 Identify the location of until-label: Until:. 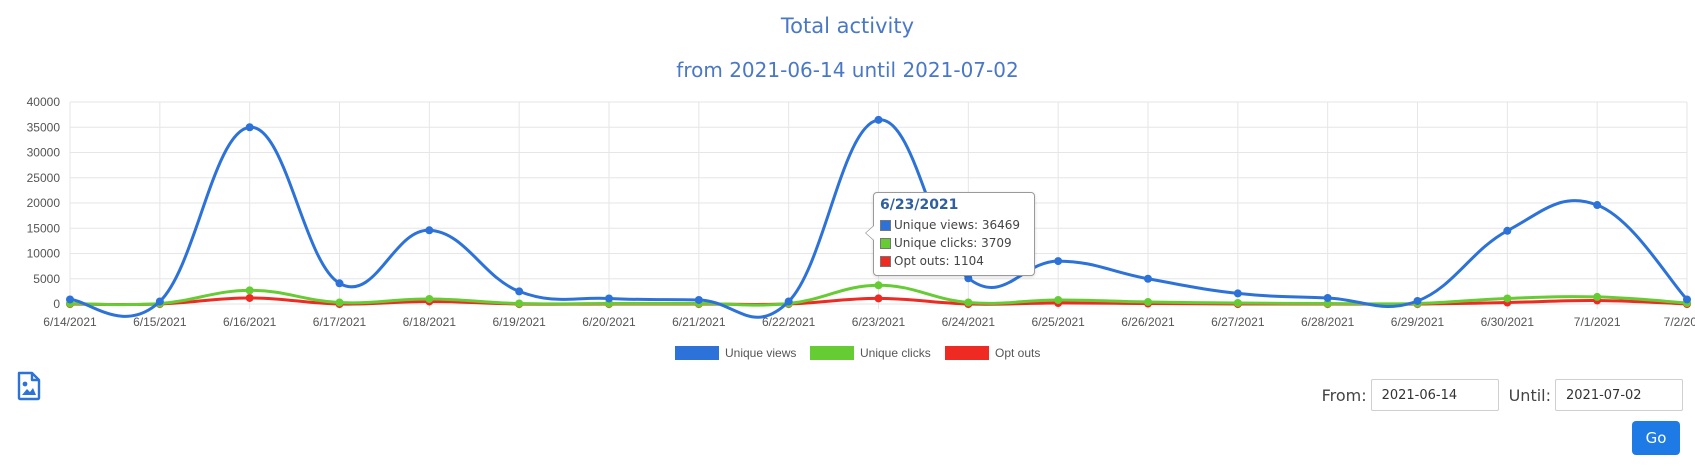
(1529, 395).